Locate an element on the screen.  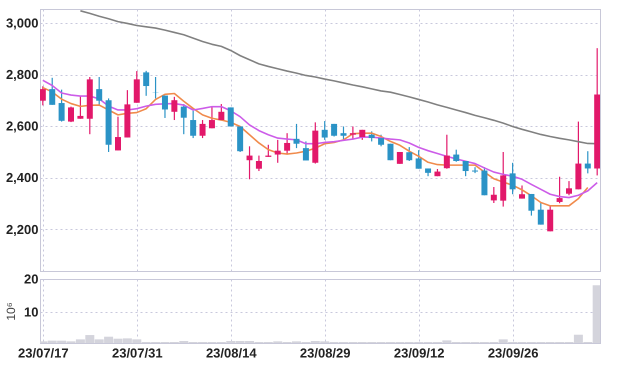
y-axis-title: 10⁶ is located at coordinates (11, 311).